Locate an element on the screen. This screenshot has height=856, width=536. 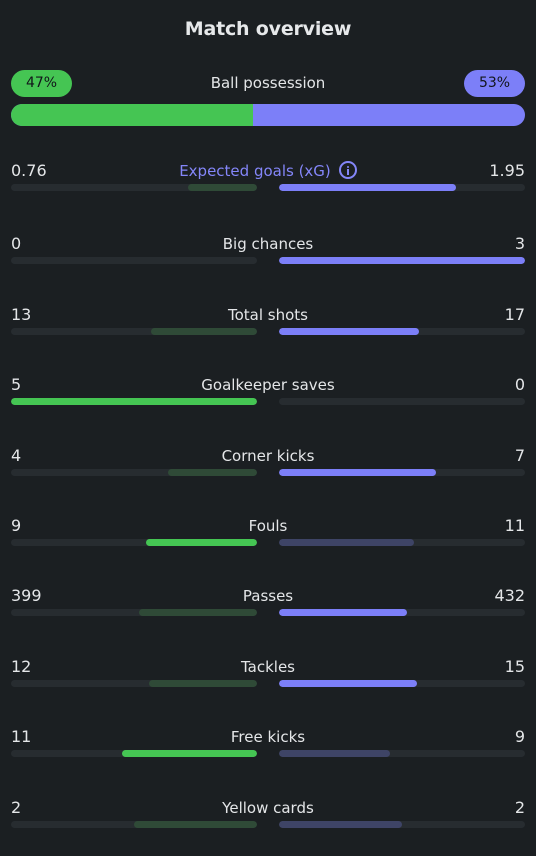
home-value: 5 is located at coordinates (16, 384).